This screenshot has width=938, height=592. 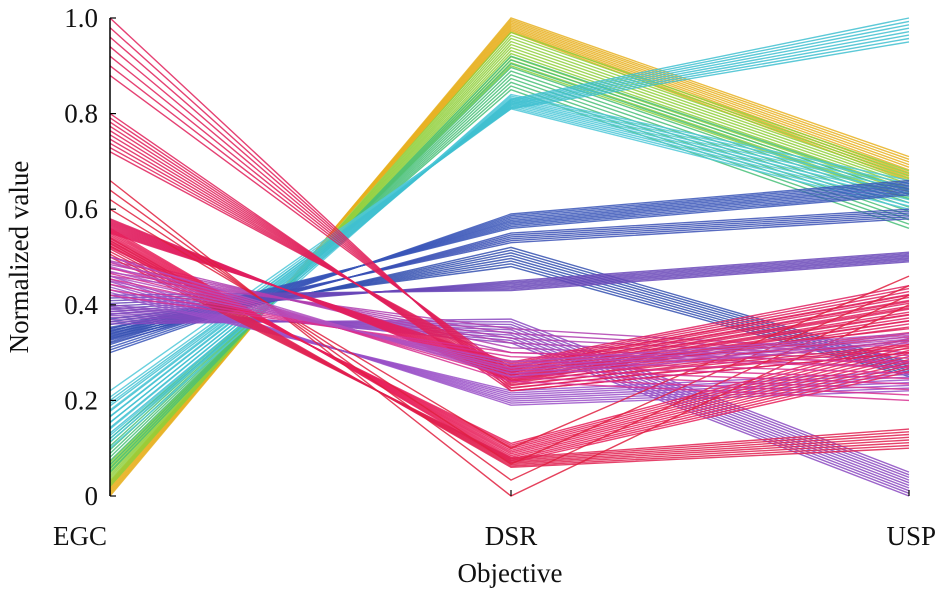 What do you see at coordinates (80, 536) in the screenshot?
I see `x-tick-label: EGC` at bounding box center [80, 536].